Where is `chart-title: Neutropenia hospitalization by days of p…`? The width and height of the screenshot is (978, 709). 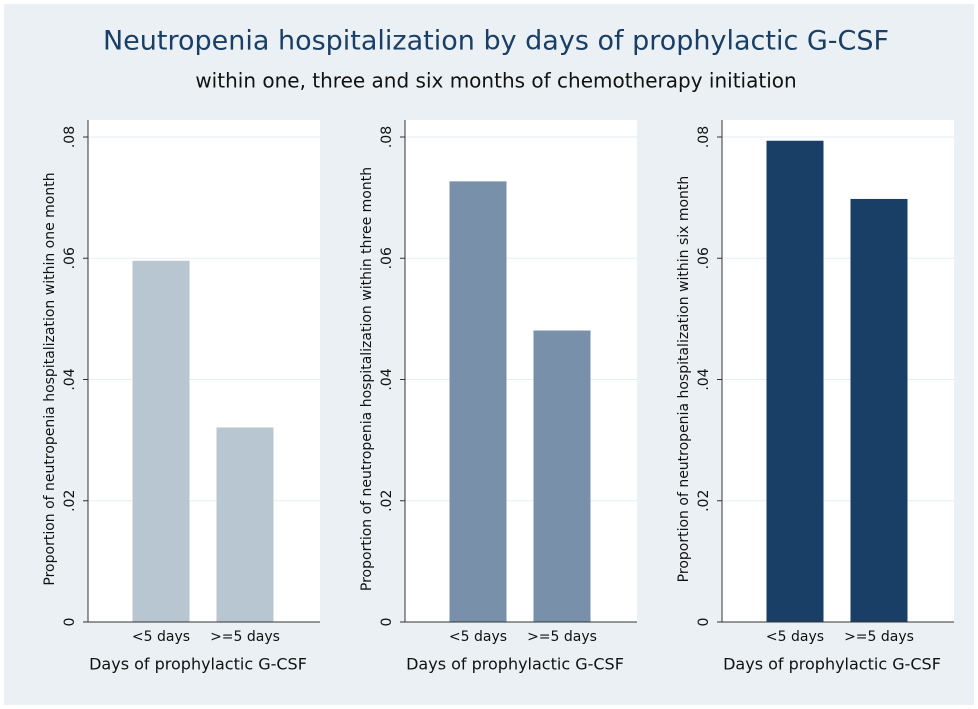 chart-title: Neutropenia hospitalization by days of p… is located at coordinates (496, 41).